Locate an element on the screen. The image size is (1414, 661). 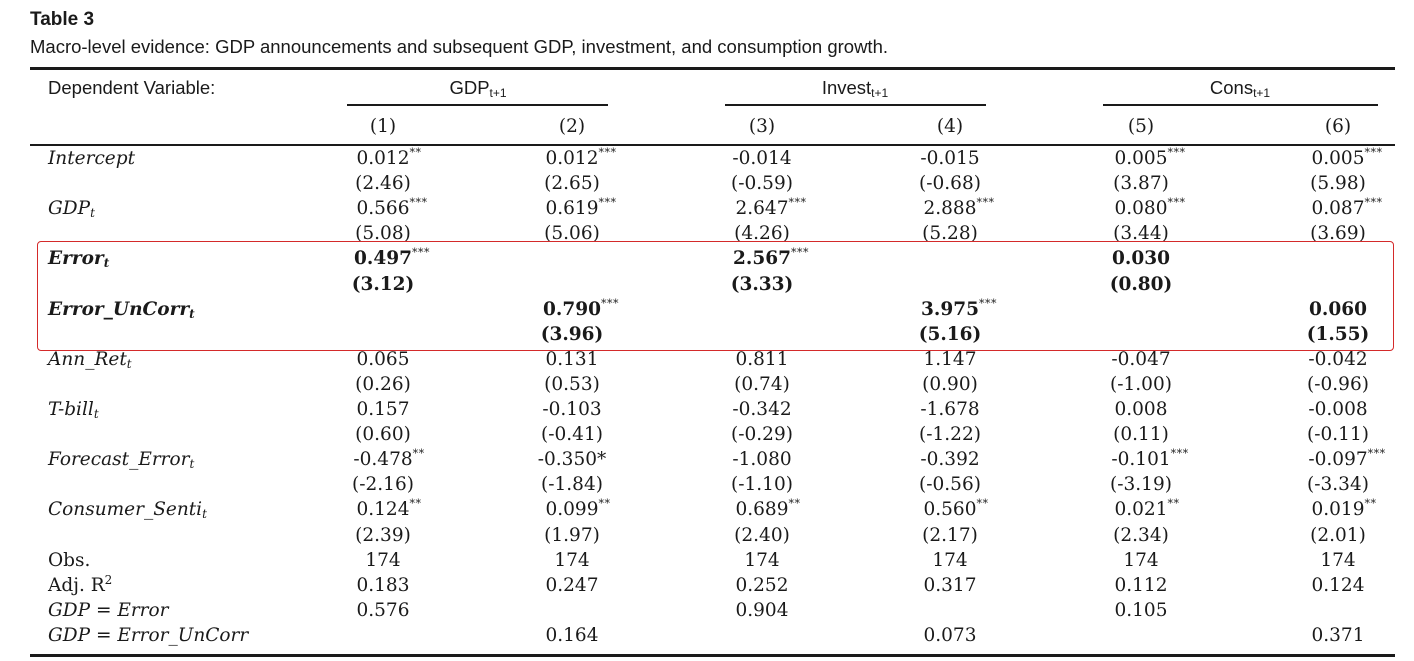
table-cell: (2.40) is located at coordinates (762, 536).